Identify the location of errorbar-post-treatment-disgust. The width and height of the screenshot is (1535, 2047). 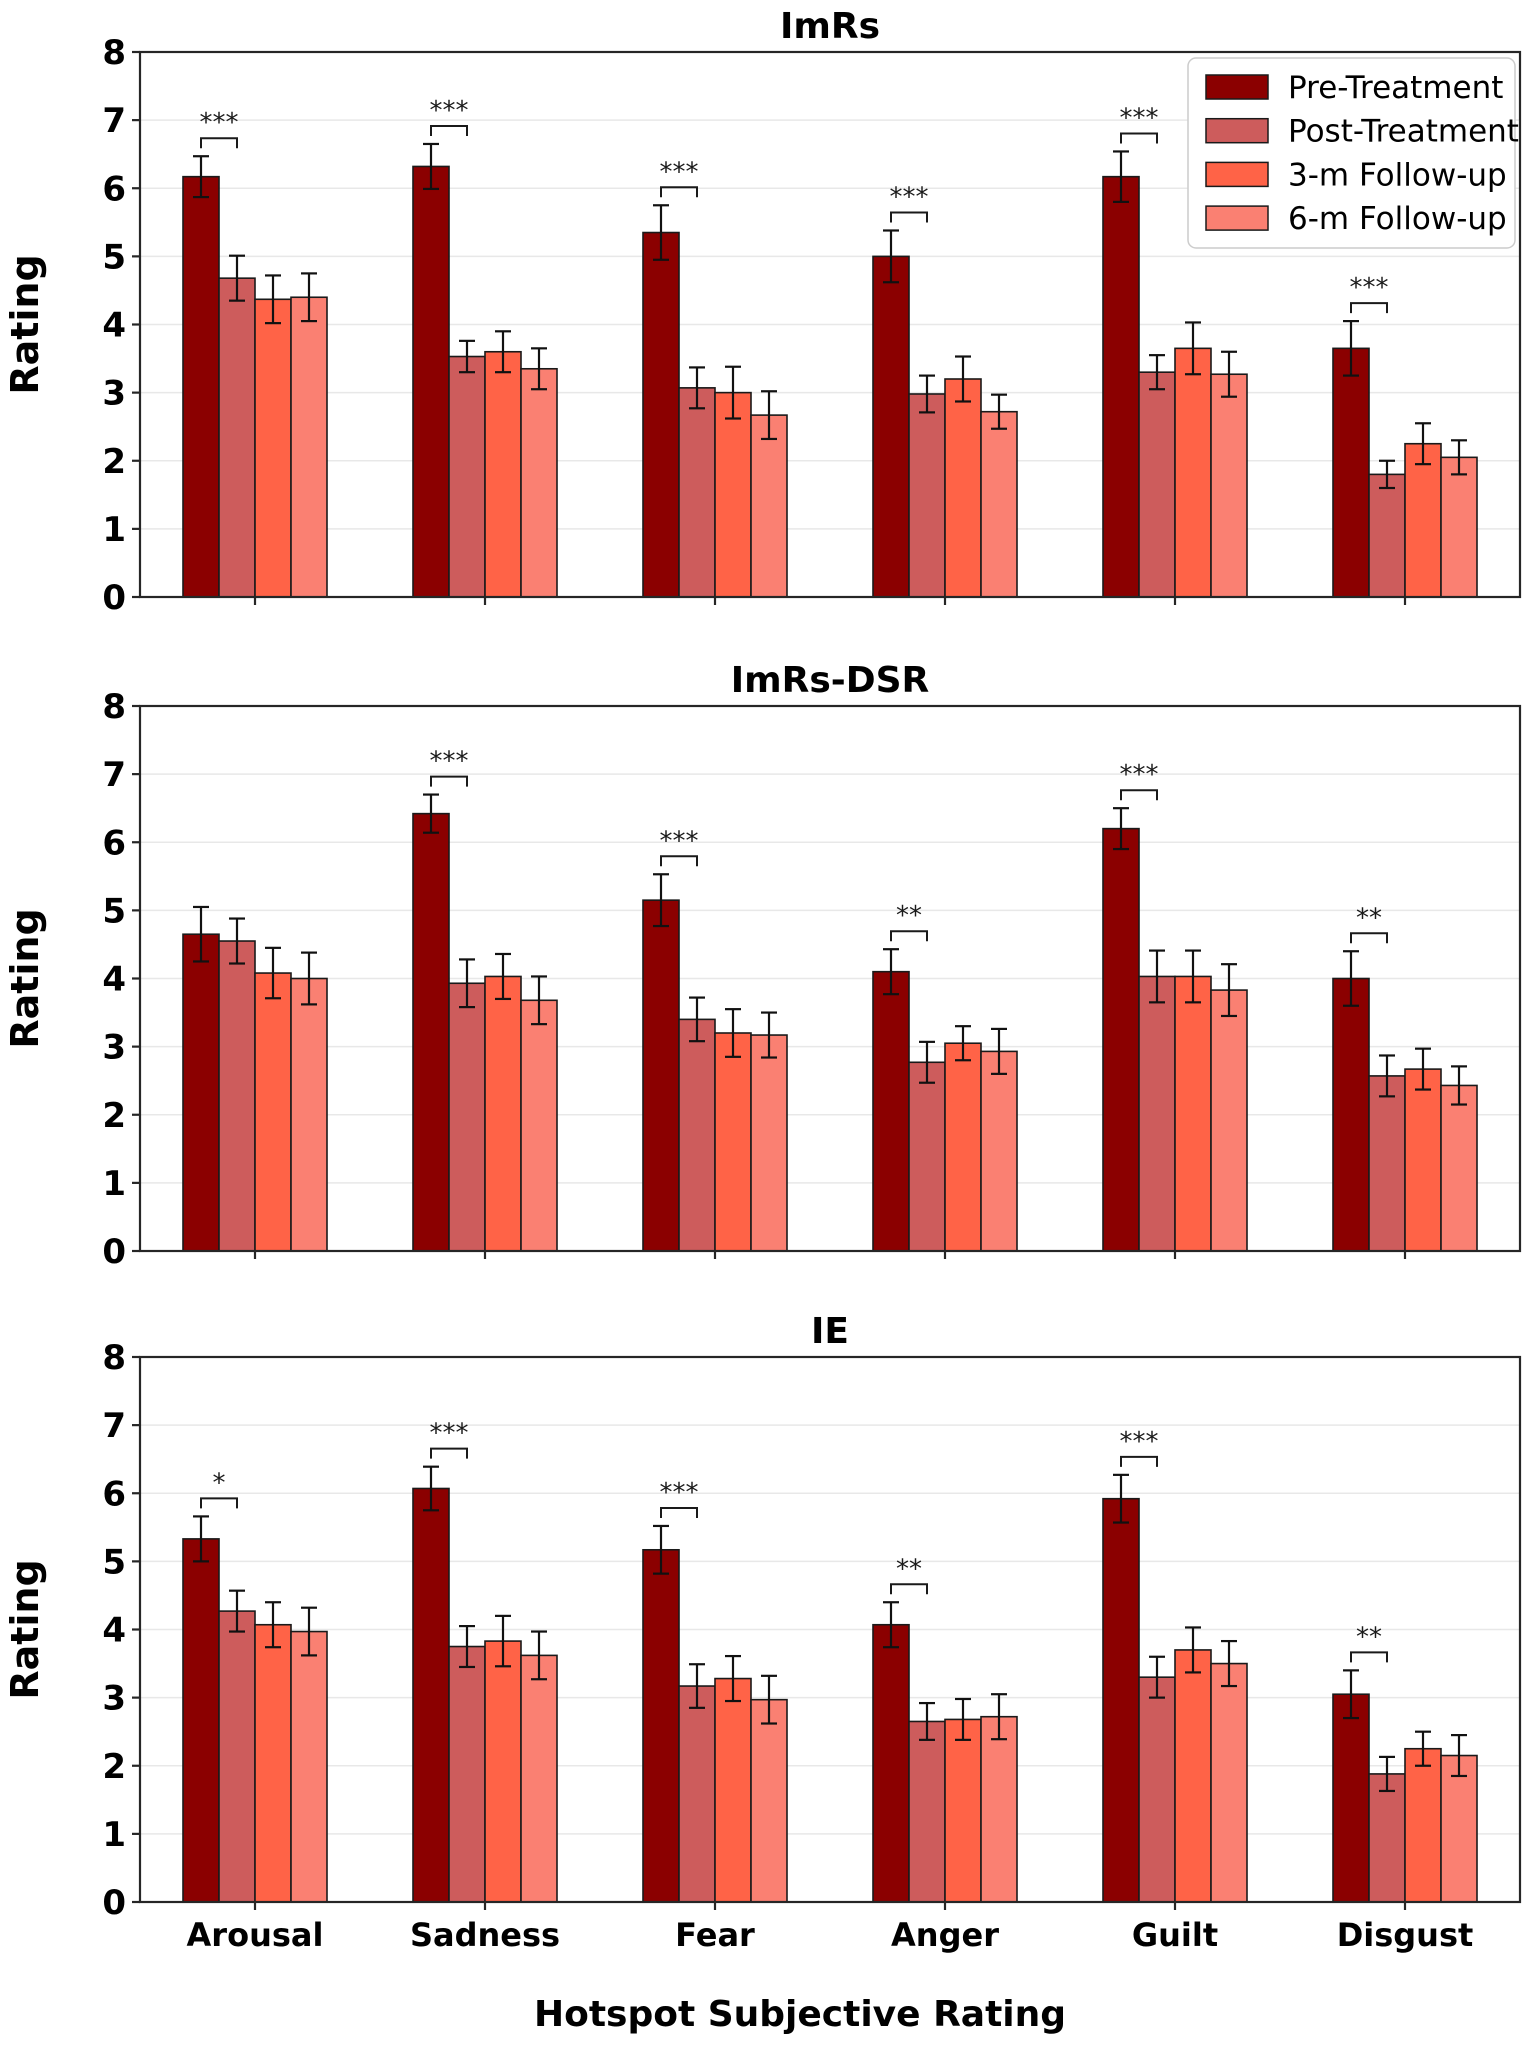
(1387, 1774).